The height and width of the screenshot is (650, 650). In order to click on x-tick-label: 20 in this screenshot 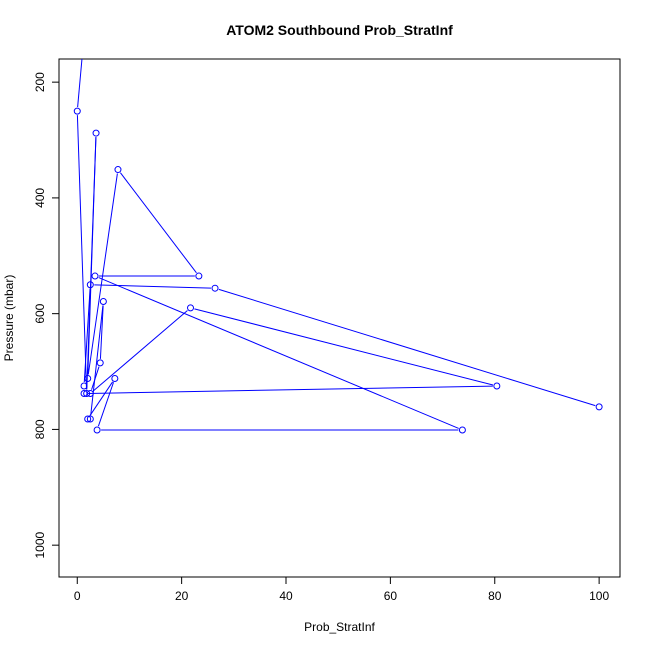, I will do `click(182, 596)`.